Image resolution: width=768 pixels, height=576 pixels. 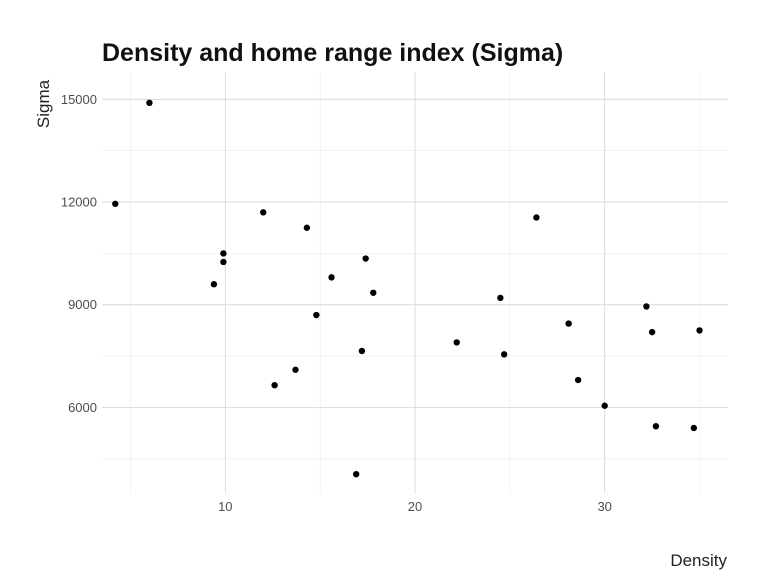 I want to click on y-axis-ticks: 6000 9000 12000 15000, so click(x=79, y=253).